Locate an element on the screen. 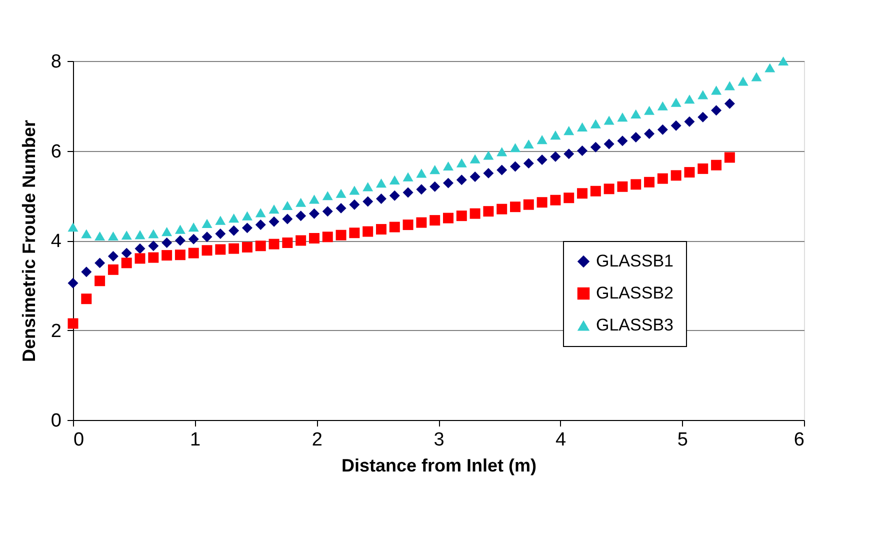 The width and height of the screenshot is (883, 533). x-tick-label: 3 is located at coordinates (439, 440).